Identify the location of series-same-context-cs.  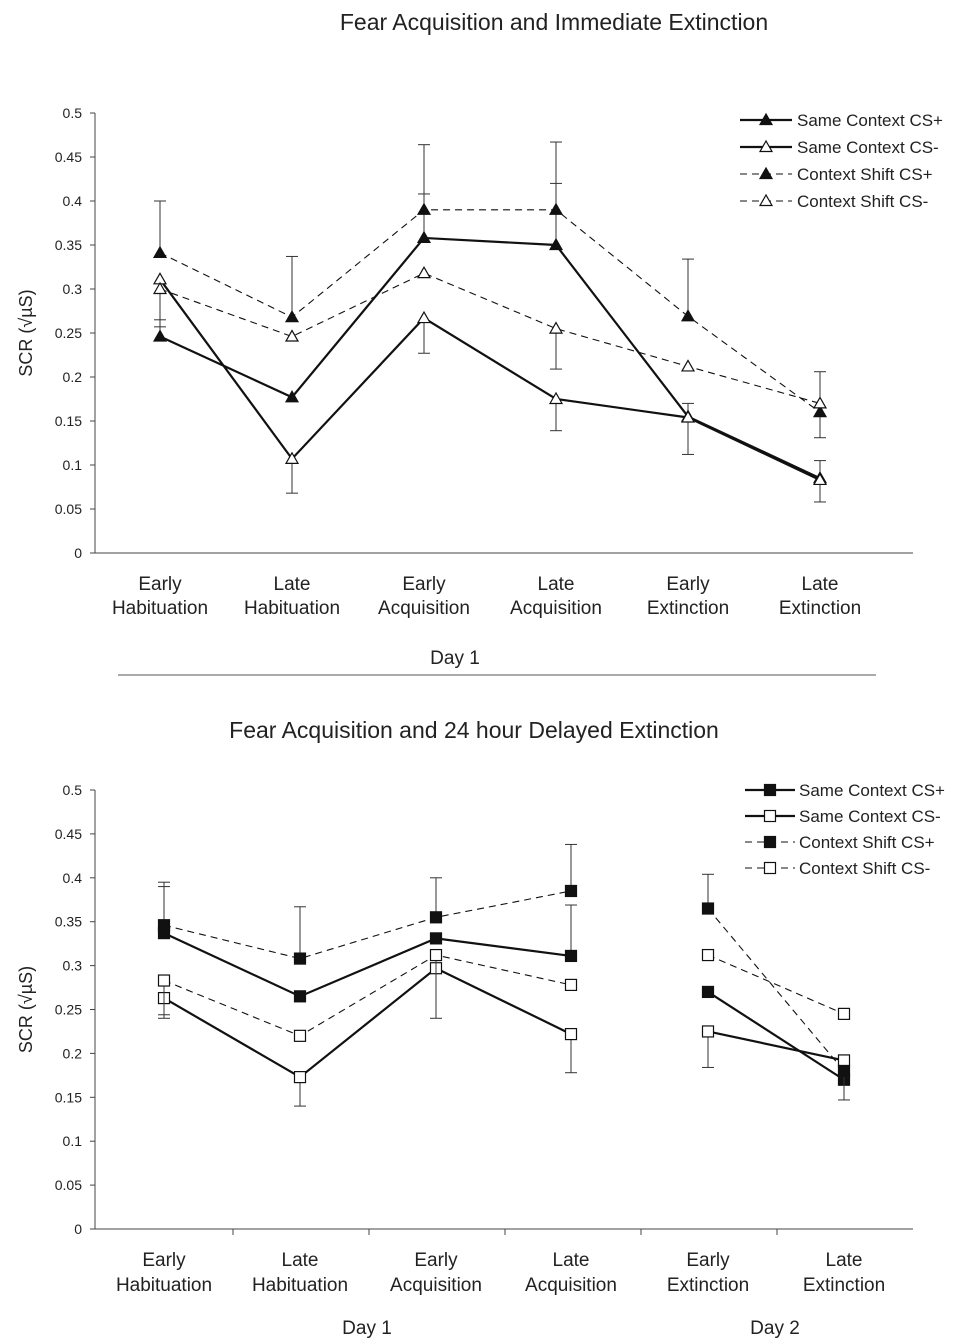
(490, 387).